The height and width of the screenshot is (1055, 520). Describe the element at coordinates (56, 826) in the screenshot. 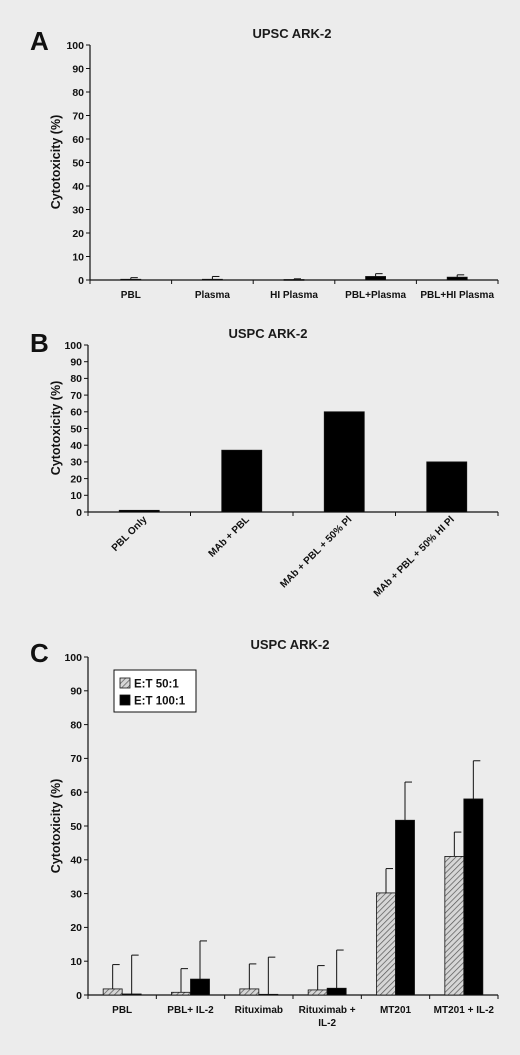

I see `panel-c-y-axis-label: Cytotoxicity (%)` at that location.